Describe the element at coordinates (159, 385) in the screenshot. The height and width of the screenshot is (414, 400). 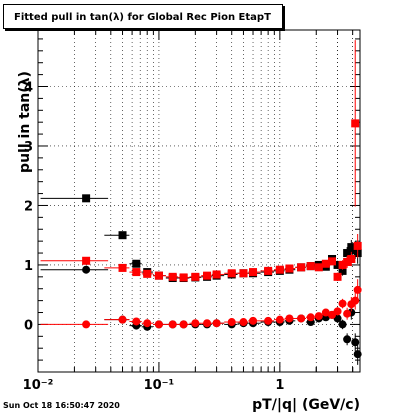
I see `x-tick-label: 10⁻¹` at that location.